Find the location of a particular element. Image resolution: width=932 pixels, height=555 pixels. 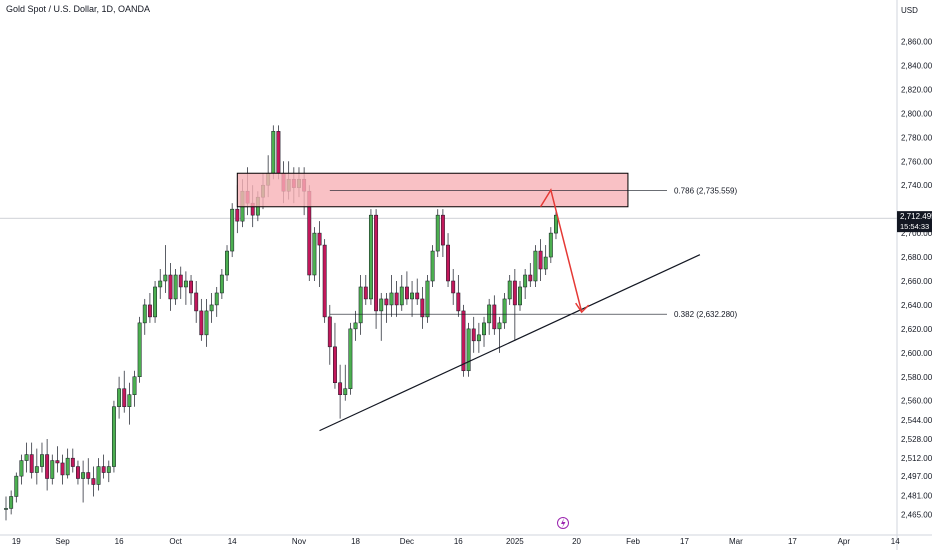

symbol-title: Gold Spot / U.S. Dollar, 1D, OANDA is located at coordinates (78, 9).